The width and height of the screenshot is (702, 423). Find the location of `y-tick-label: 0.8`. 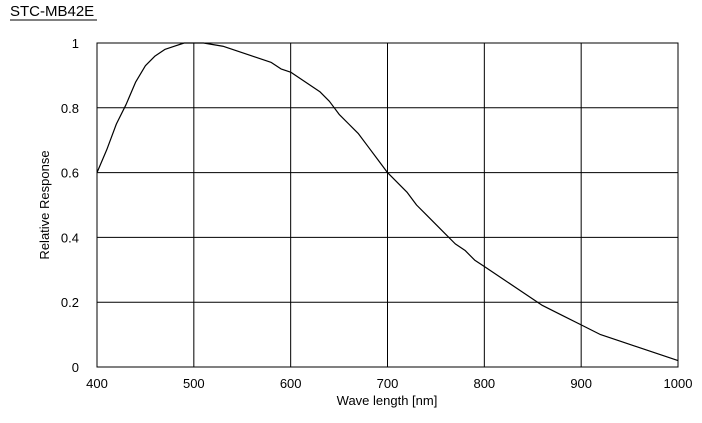

y-tick-label: 0.8 is located at coordinates (70, 108).